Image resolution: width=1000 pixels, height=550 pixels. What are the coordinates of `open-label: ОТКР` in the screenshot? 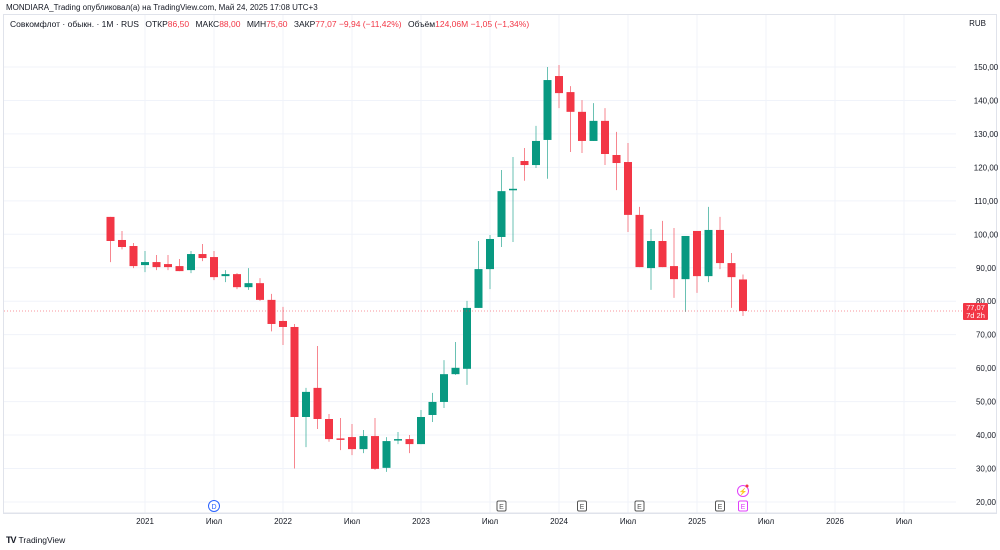 It's located at (156, 24).